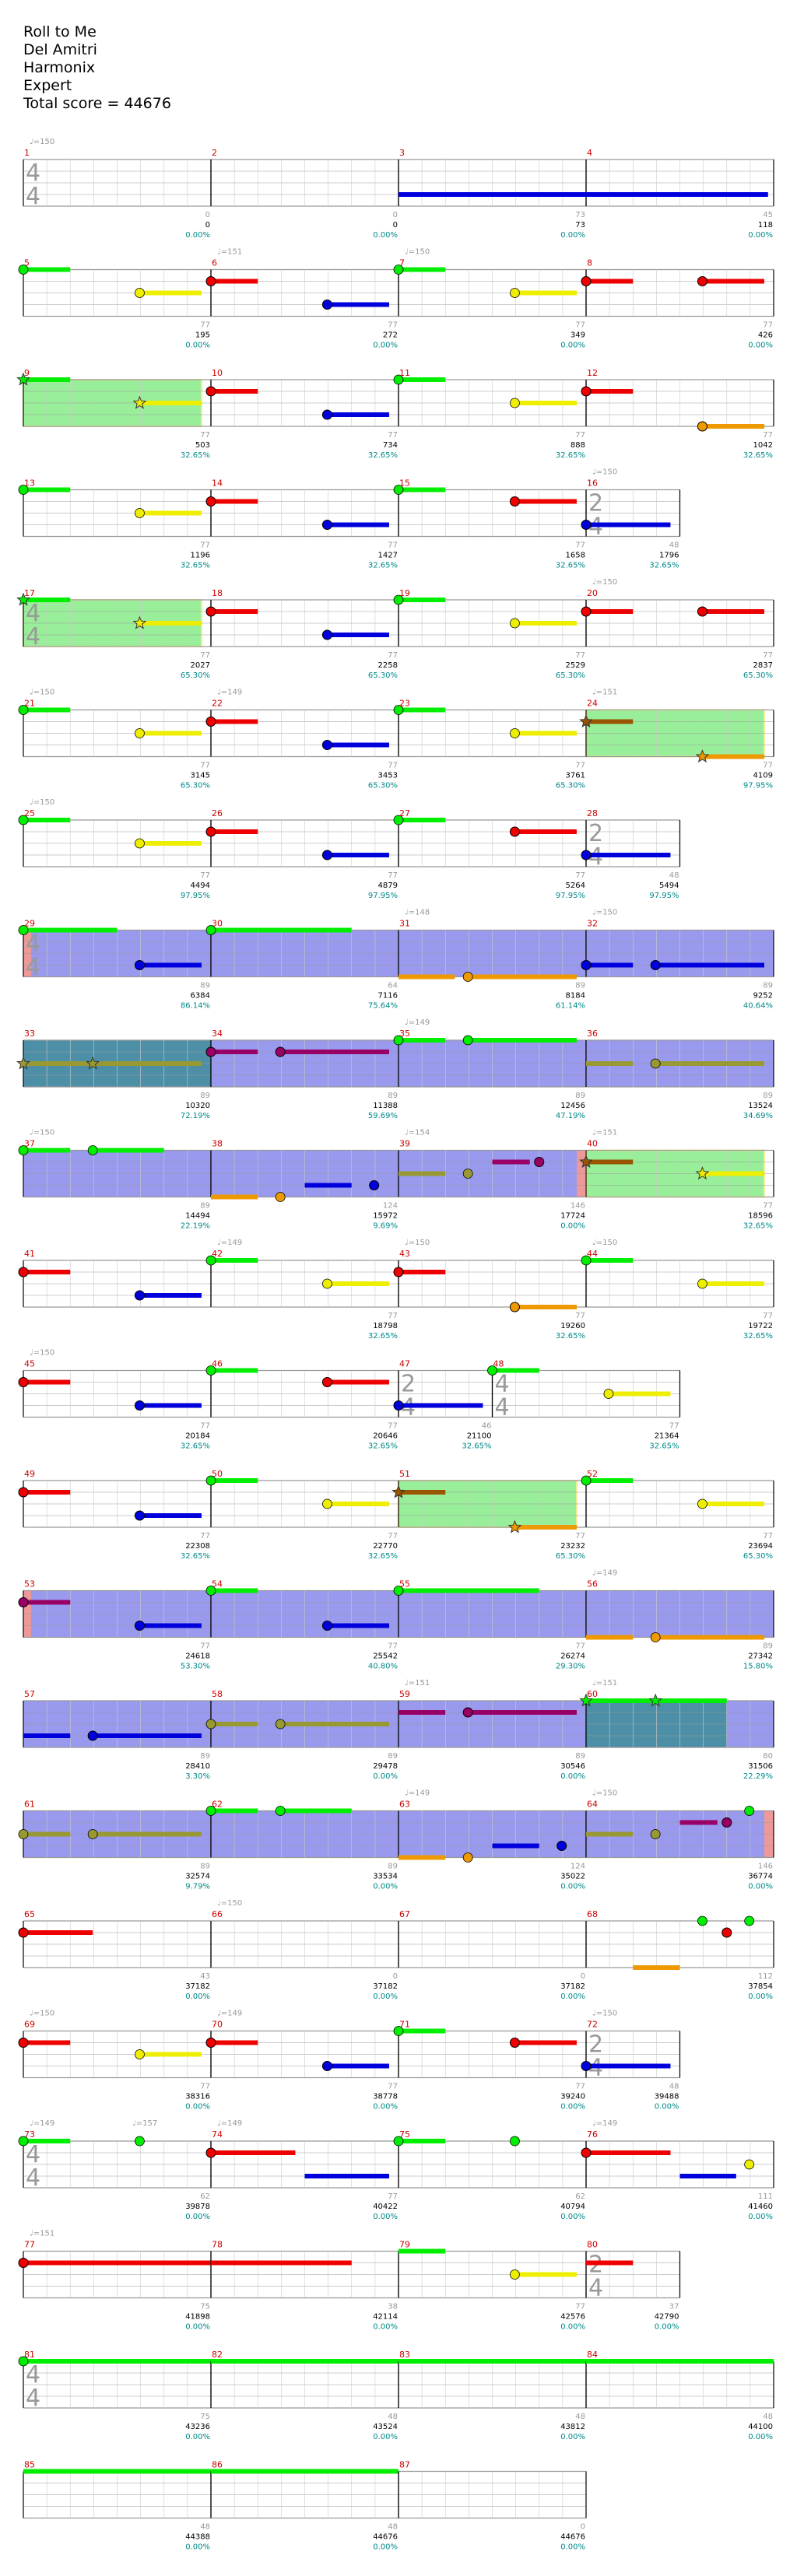 The height and width of the screenshot is (2576, 797). What do you see at coordinates (207, 215) in the screenshot?
I see `measure-bonus: 0` at bounding box center [207, 215].